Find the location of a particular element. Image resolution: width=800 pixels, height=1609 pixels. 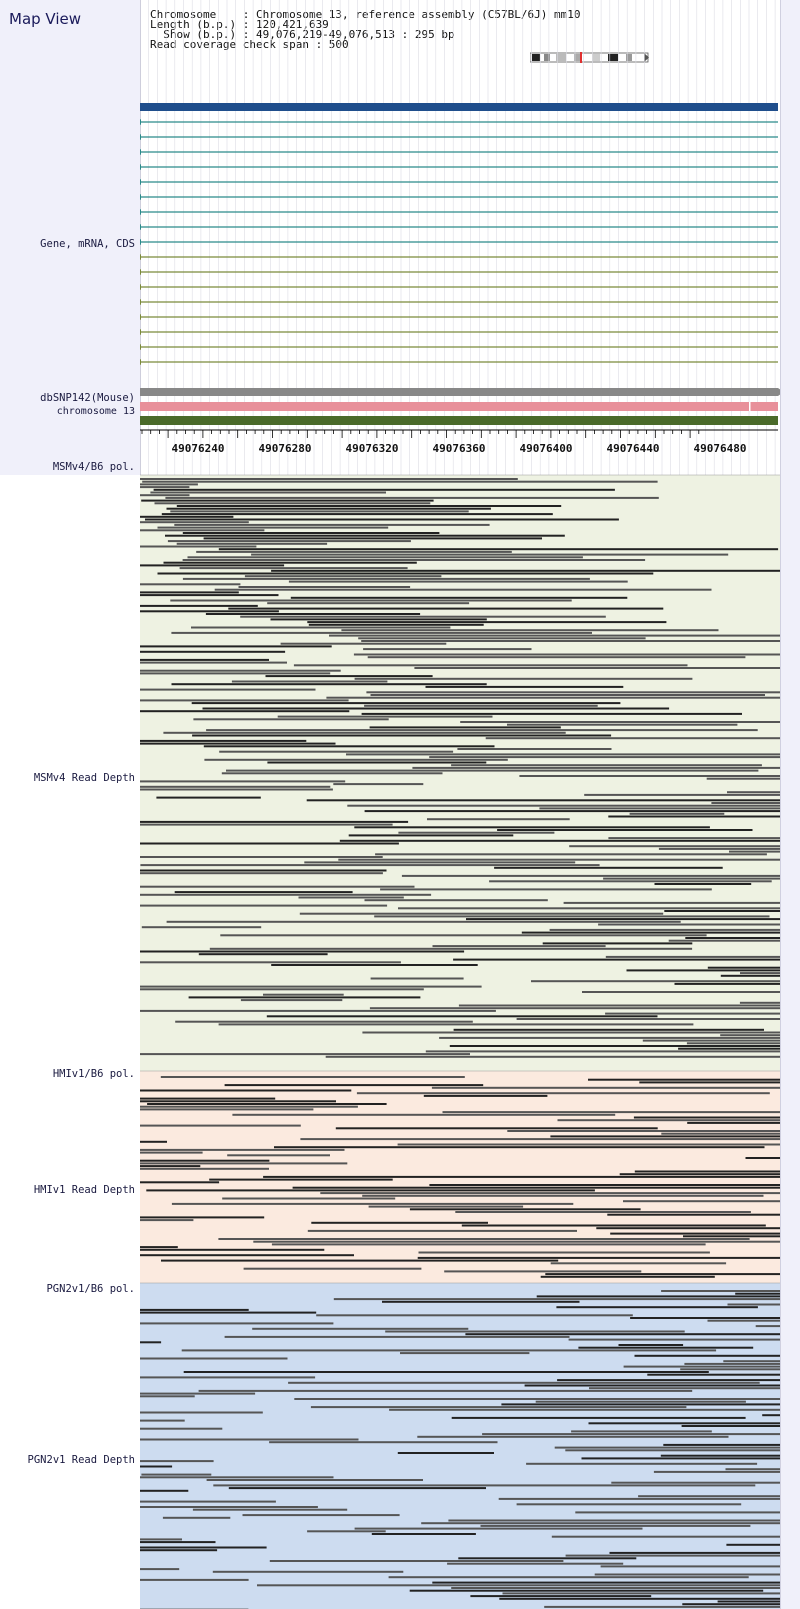

ruler-tick-label: 49076440 is located at coordinates (633, 448).